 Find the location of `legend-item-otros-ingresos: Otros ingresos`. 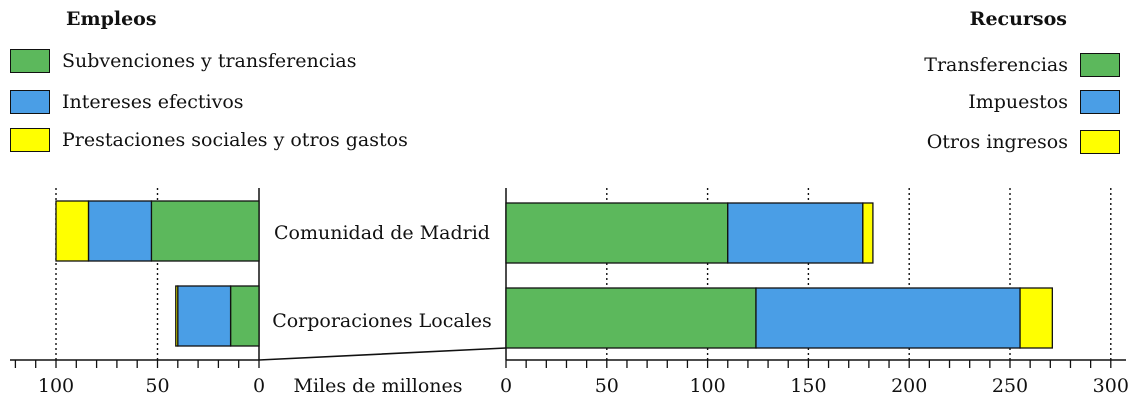

legend-item-otros-ingresos: Otros ingresos is located at coordinates (1023, 142).